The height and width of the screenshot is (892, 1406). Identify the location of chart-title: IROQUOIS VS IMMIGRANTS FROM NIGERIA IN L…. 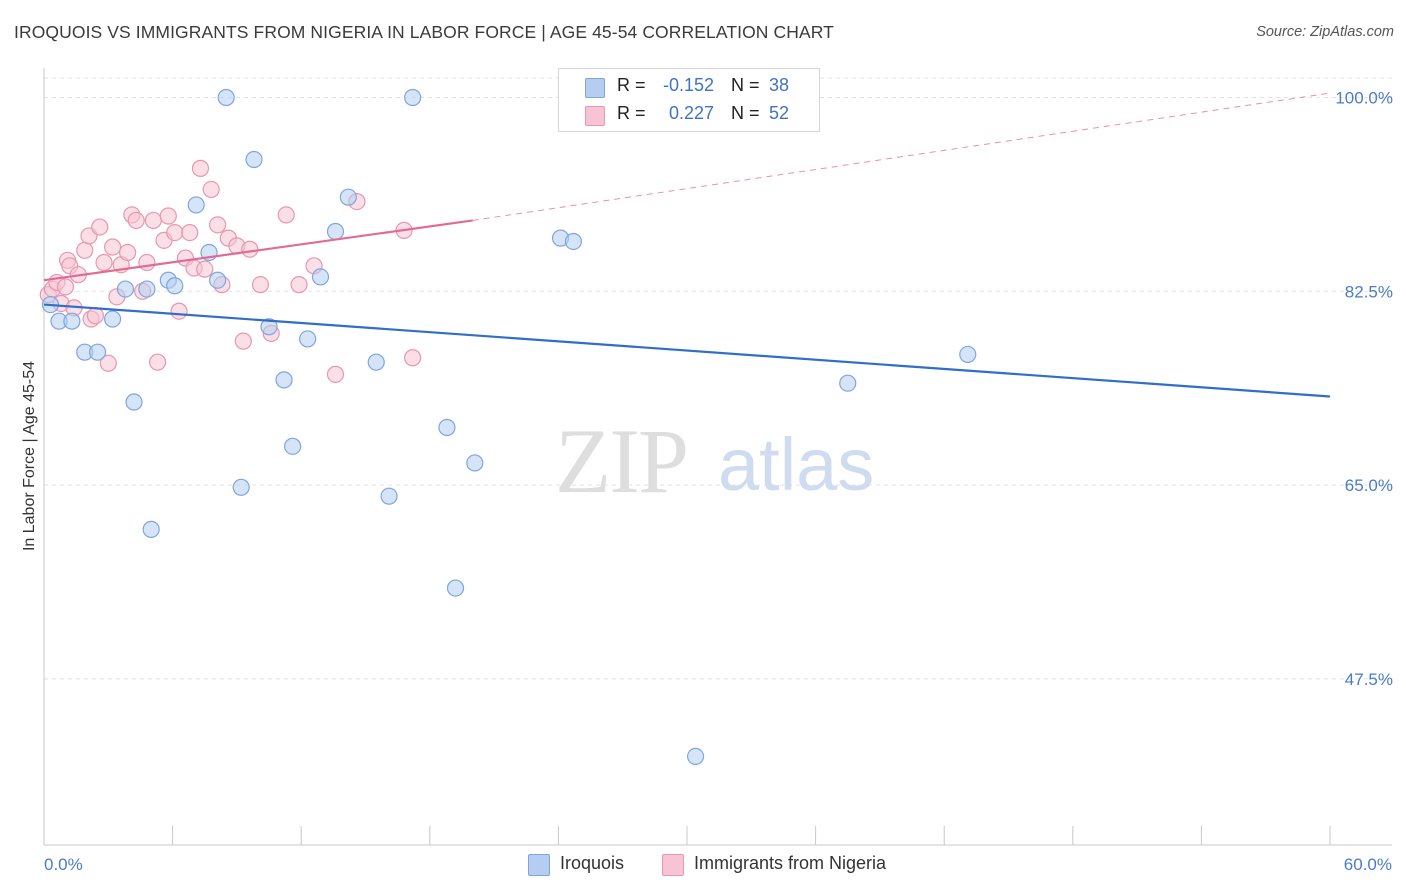
(424, 32).